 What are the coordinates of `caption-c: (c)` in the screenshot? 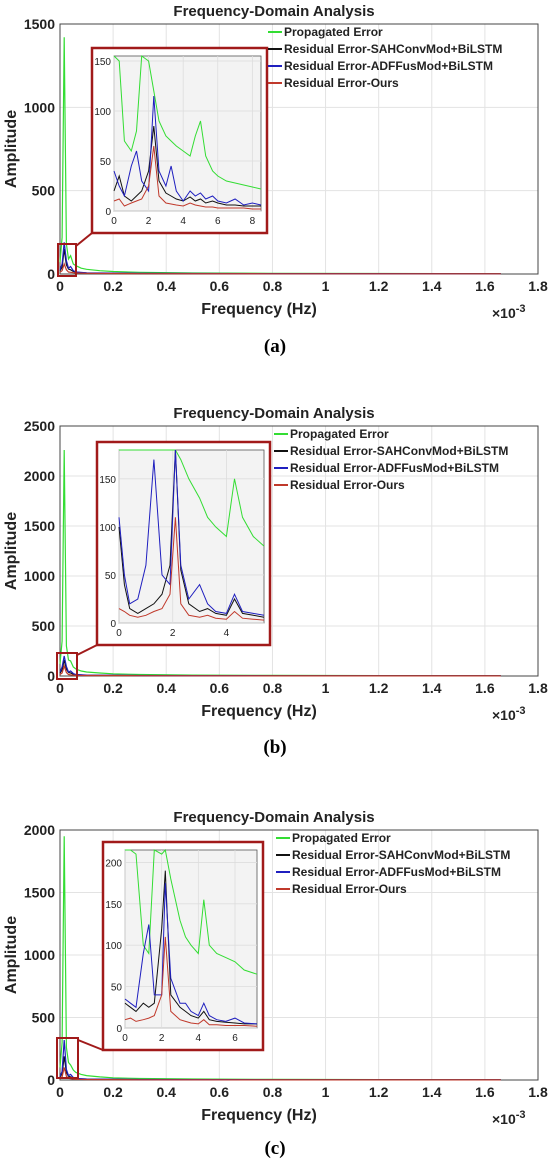 It's located at (275, 1149).